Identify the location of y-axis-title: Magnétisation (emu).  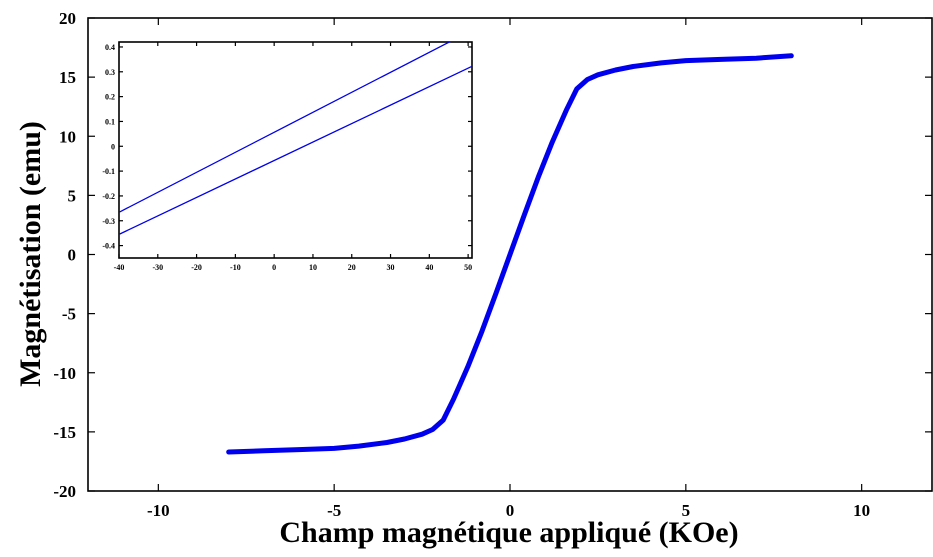
(30, 254).